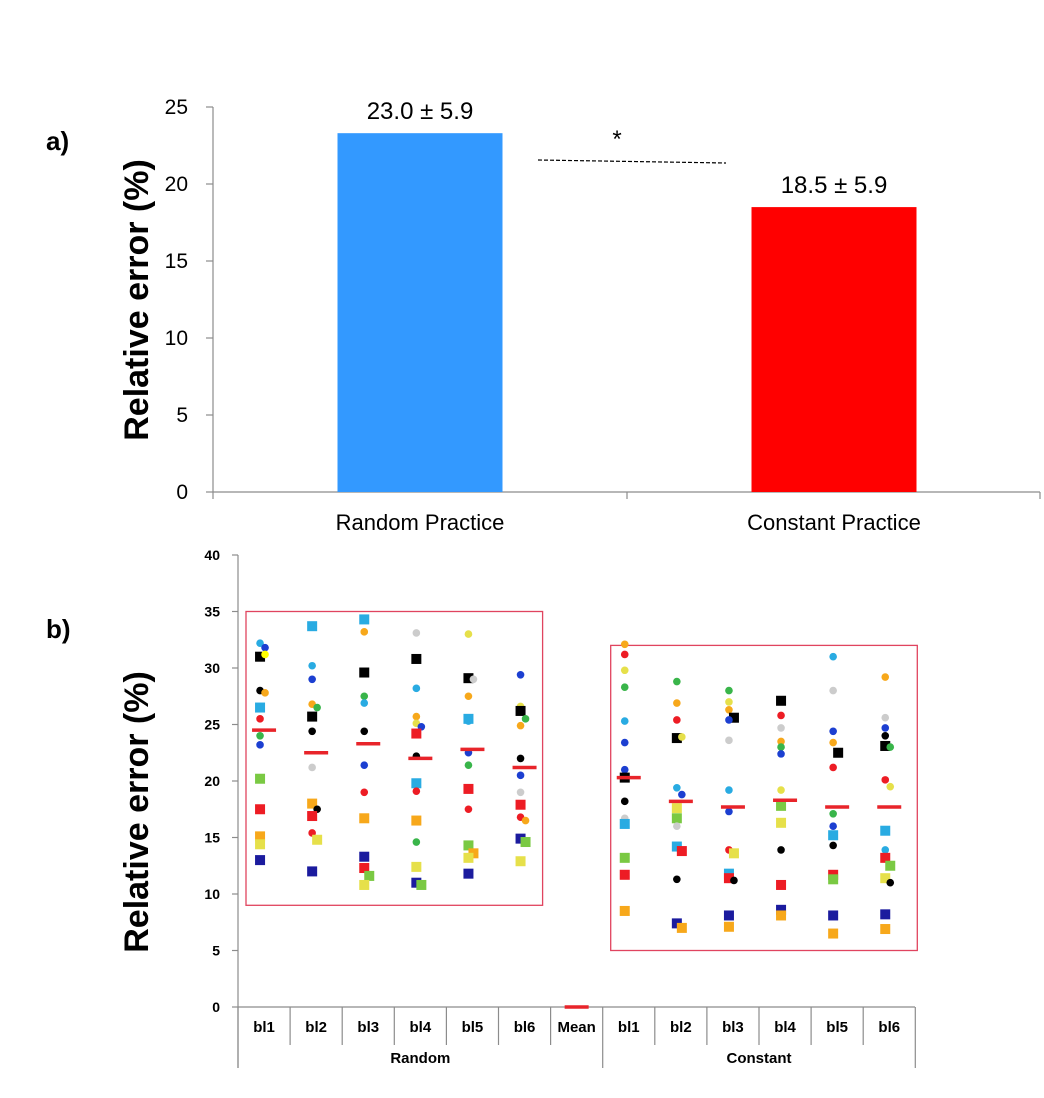 This screenshot has width=1044, height=1098. I want to click on y-tick-label-b: 30, so click(212, 668).